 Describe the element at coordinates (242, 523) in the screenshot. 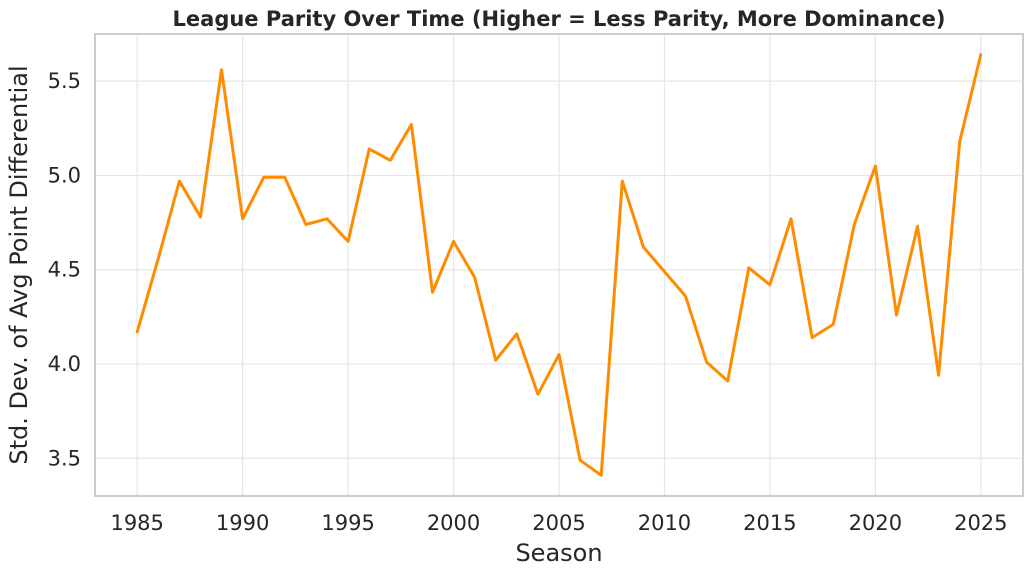

I see `x-tick-label: 1990` at that location.